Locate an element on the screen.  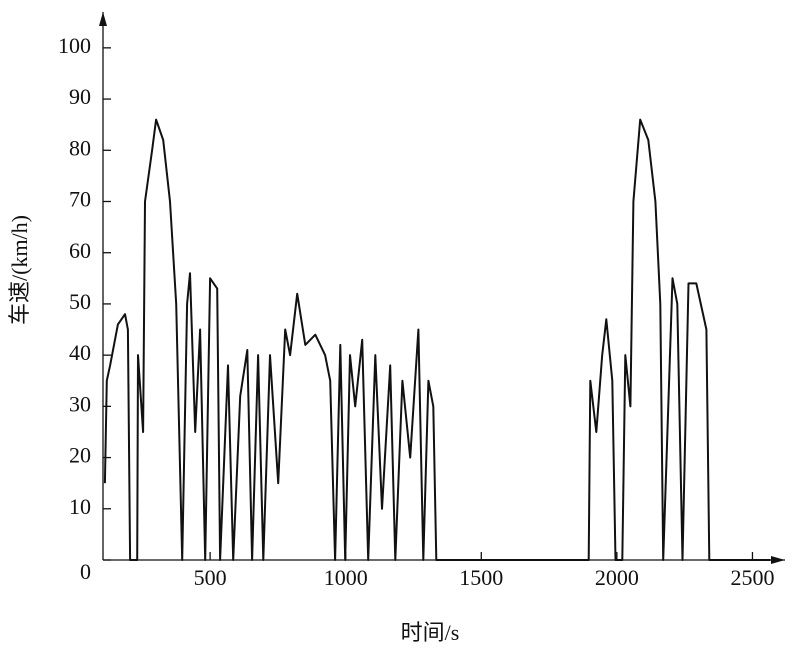
y-tick-label: 40 is located at coordinates (80, 352).